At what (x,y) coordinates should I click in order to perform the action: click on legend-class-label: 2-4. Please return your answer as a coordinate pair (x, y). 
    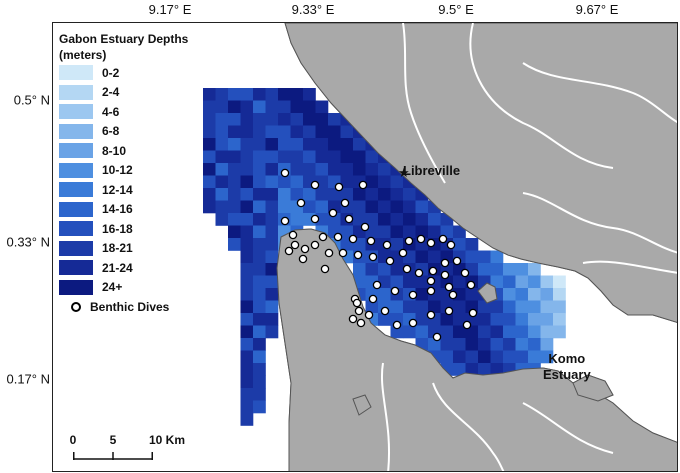
    Looking at the image, I should click on (111, 92).